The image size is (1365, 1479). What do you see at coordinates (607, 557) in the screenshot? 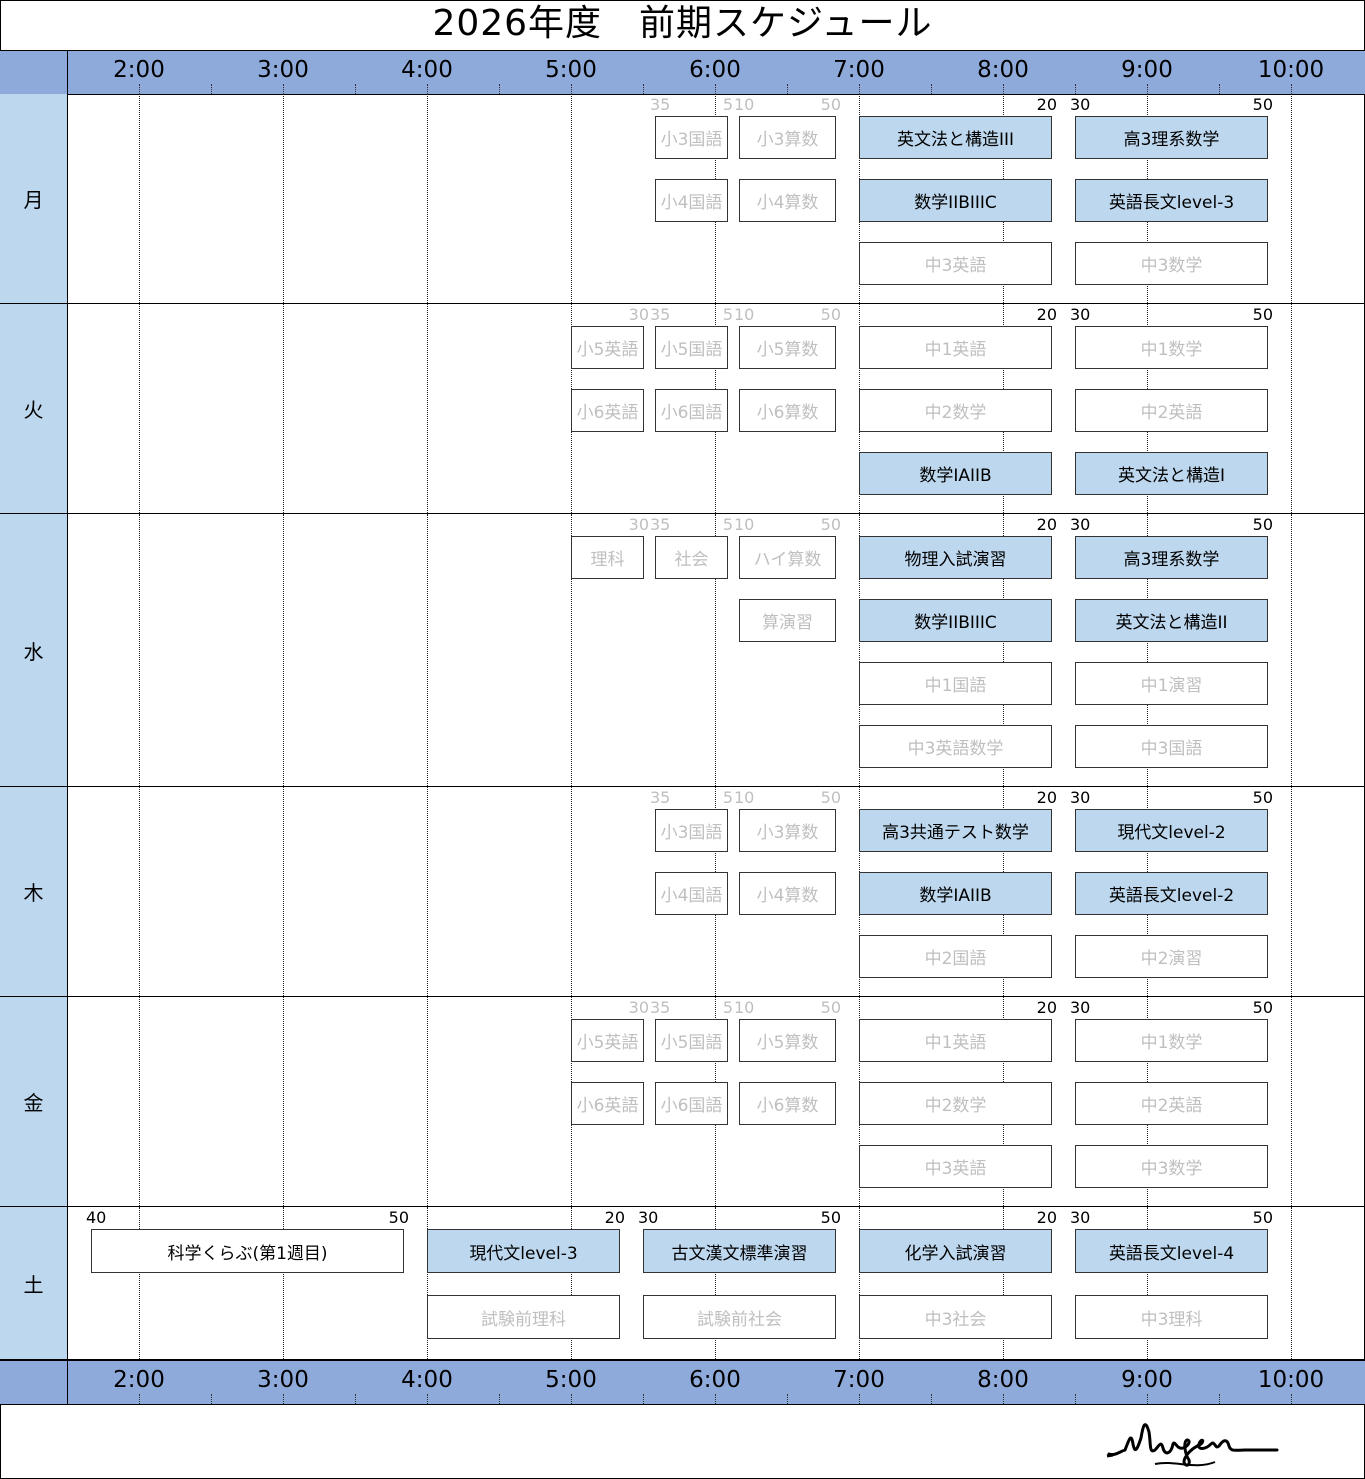
I see `lesson-block: 理科` at bounding box center [607, 557].